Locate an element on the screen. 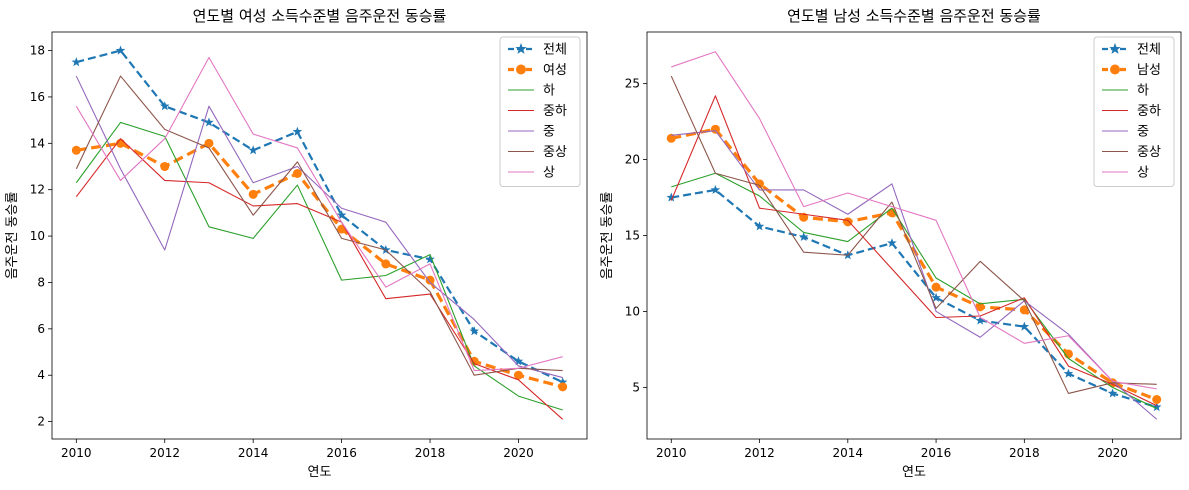 The width and height of the screenshot is (1189, 490). y-tick-label: 2 is located at coordinates (41, 422).